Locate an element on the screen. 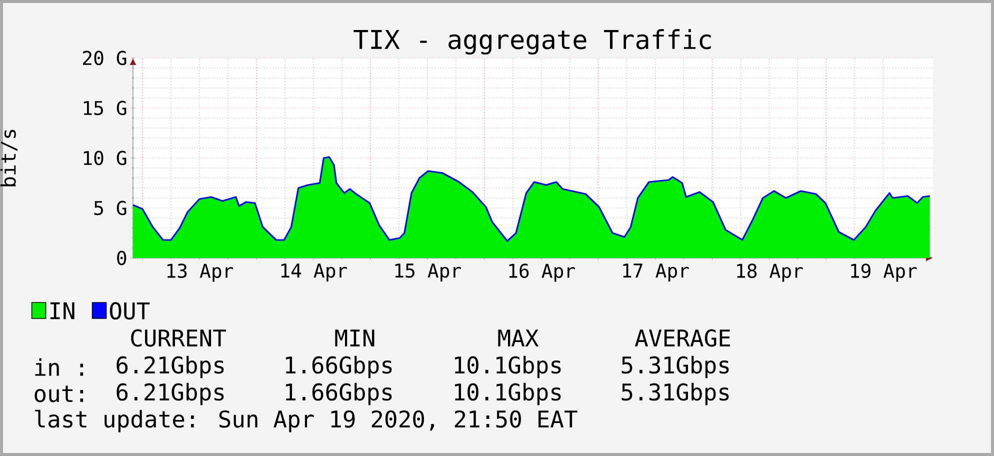  x-tick-label: 16 Apr is located at coordinates (542, 273).